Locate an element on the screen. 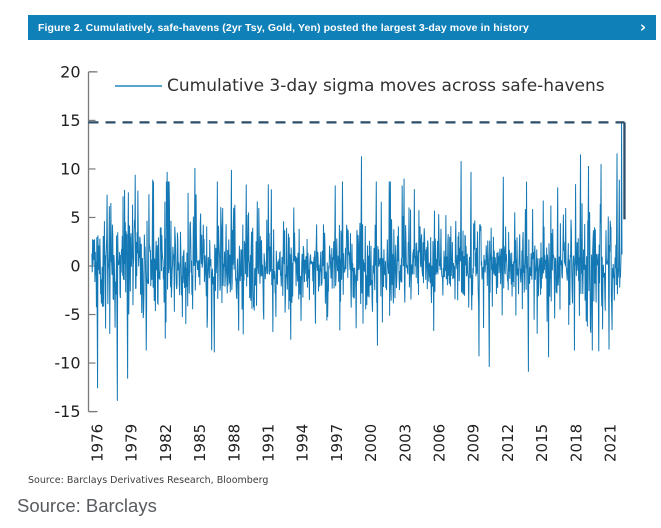 The image size is (661, 528). svg-text: 2021 is located at coordinates (611, 443).